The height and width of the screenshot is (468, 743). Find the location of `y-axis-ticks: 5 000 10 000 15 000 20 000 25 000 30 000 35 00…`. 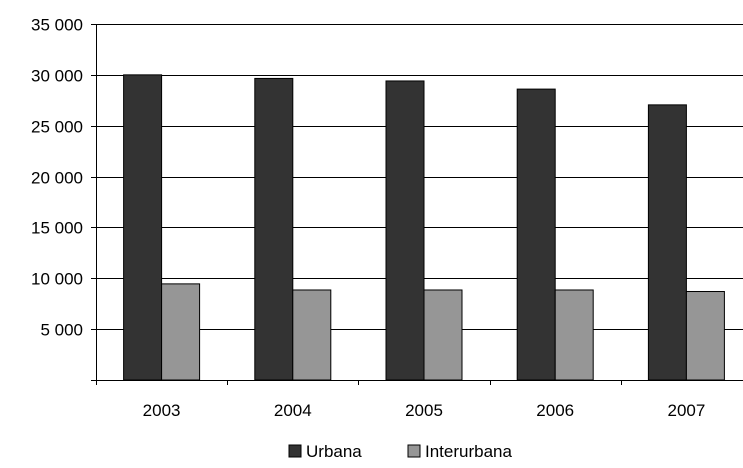

y-axis-ticks: 5 000 10 000 15 000 20 000 25 000 30 000 35 00… is located at coordinates (63, 198).